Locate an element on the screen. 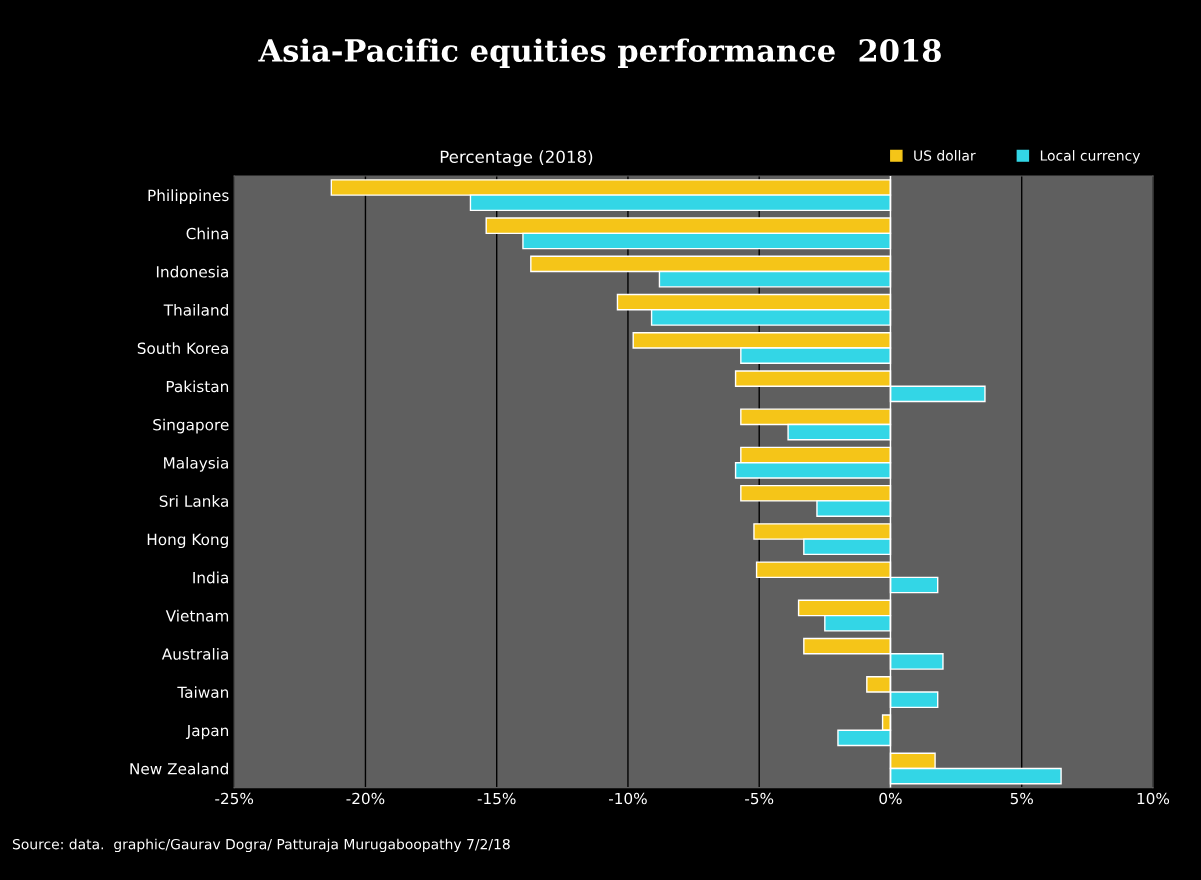 This screenshot has height=880, width=1201. y-tick-label: Indonesia is located at coordinates (192, 271).